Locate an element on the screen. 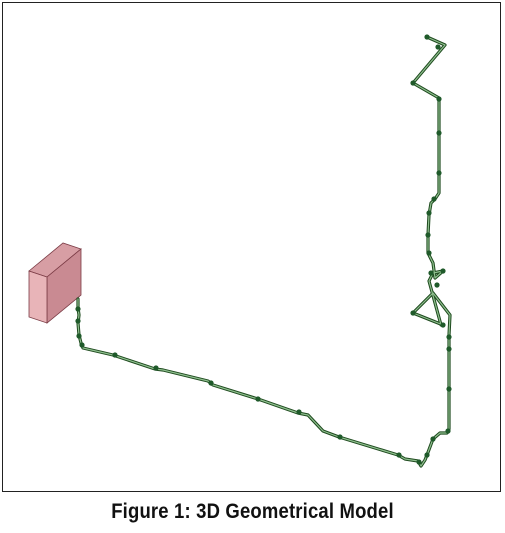 The image size is (505, 533). figure-caption: Figure 1: 3D Geometrical Model is located at coordinates (252, 512).